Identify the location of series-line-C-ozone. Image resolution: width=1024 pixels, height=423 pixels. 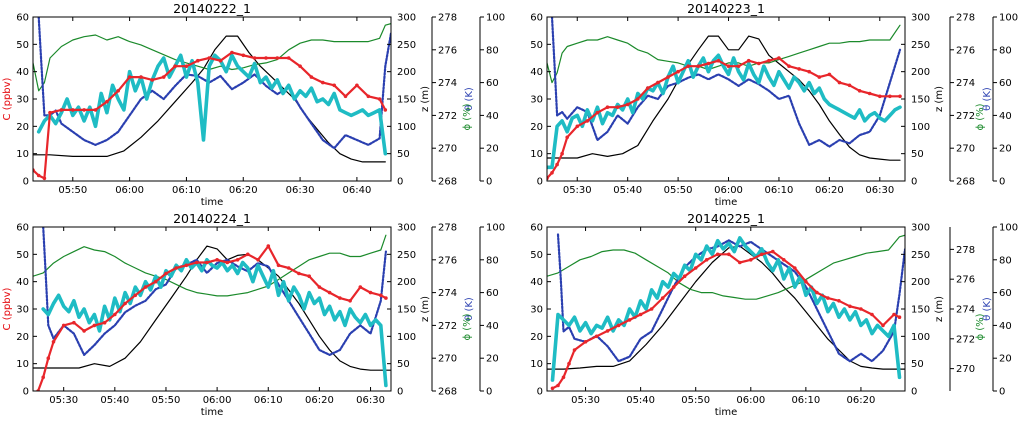
(210, 115).